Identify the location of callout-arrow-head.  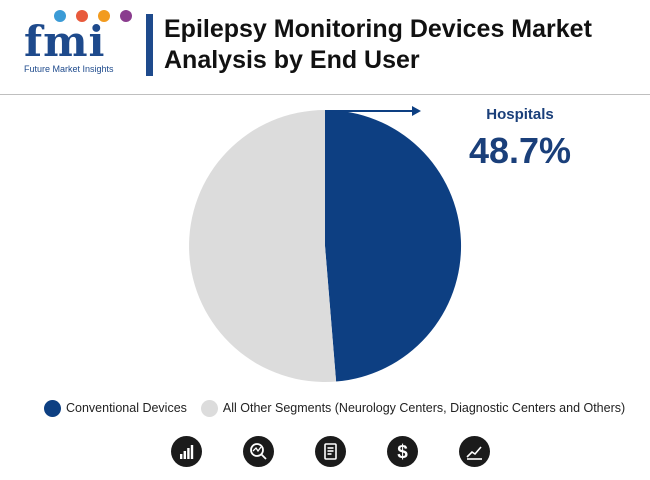
(416, 111).